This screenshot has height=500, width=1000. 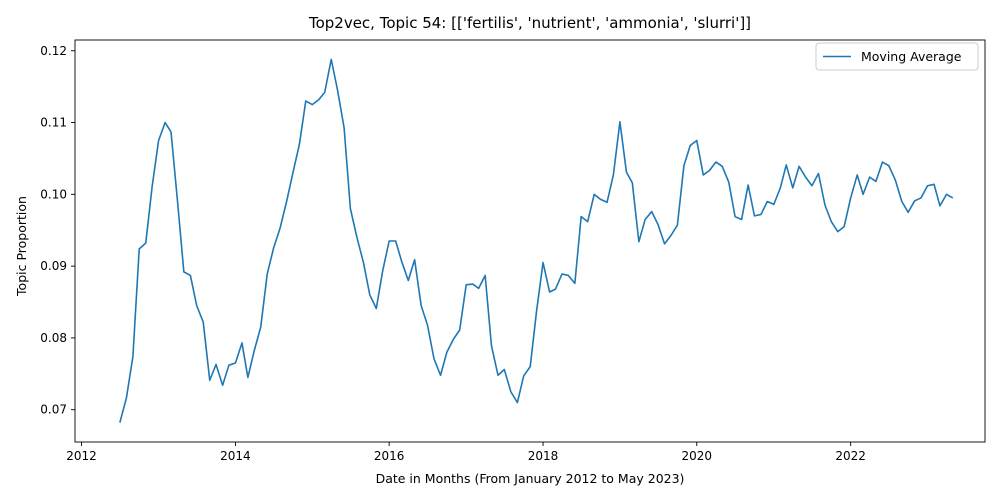 What do you see at coordinates (21, 246) in the screenshot?
I see `y-axis-label: Topic Proportion` at bounding box center [21, 246].